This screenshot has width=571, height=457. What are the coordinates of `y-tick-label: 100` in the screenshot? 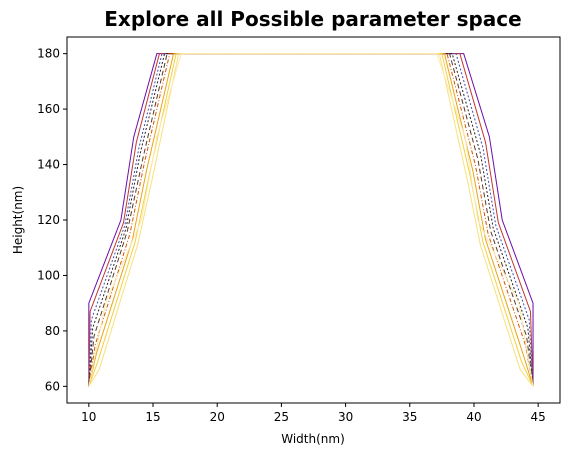 It's located at (48, 275).